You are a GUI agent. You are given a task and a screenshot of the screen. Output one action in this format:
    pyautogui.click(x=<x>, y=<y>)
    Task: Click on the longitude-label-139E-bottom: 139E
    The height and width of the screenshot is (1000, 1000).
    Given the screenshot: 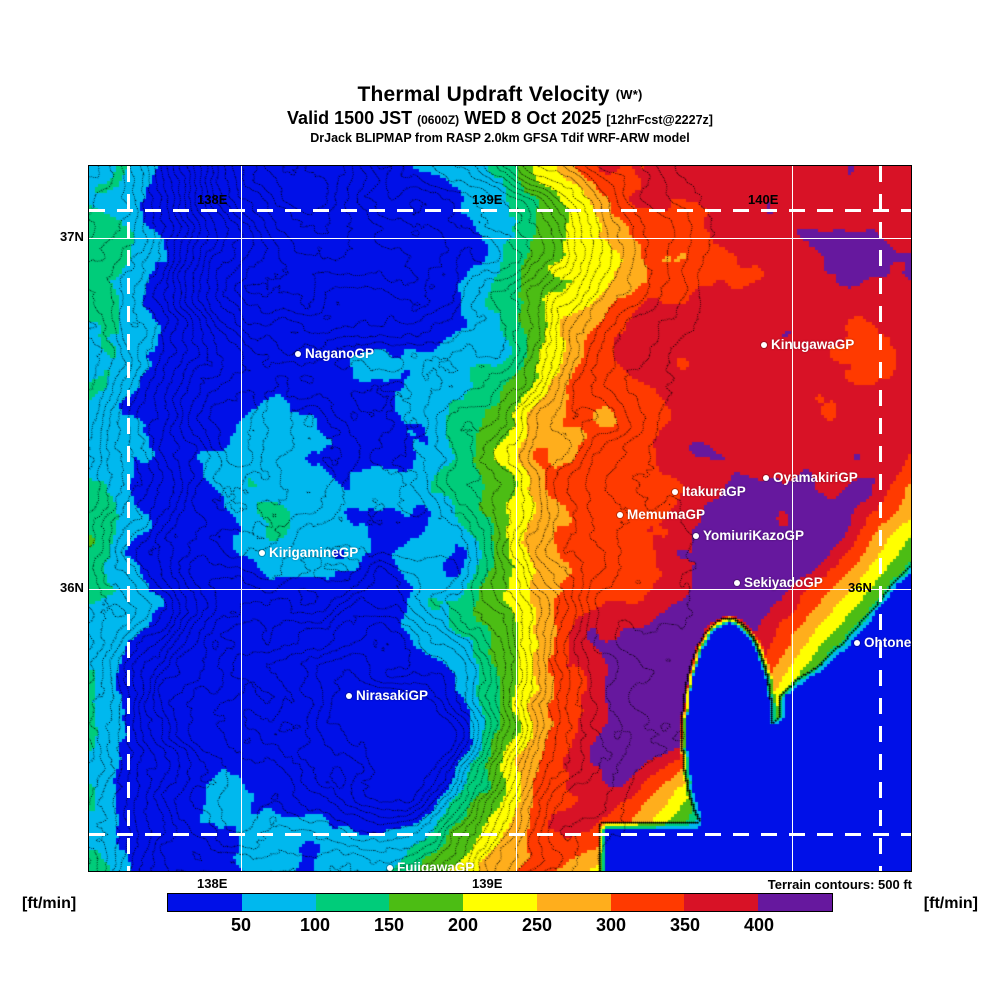 What is the action you would take?
    pyautogui.click(x=487, y=883)
    